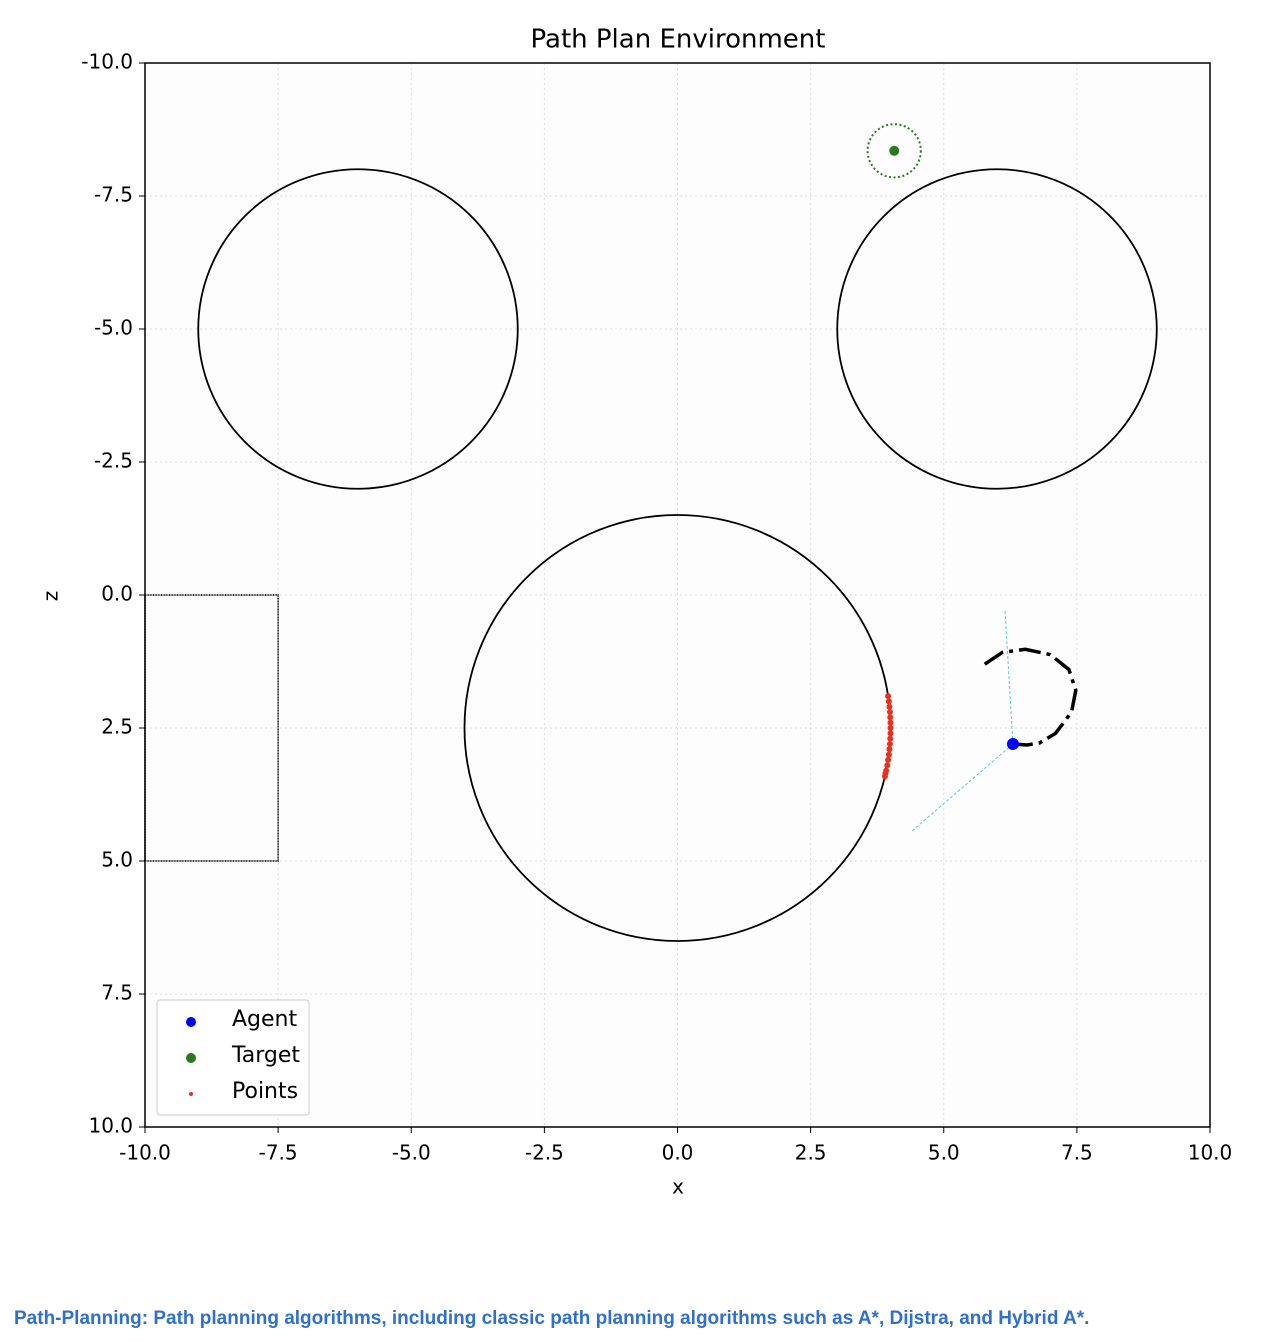 Image resolution: width=1266 pixels, height=1342 pixels. Describe the element at coordinates (265, 1091) in the screenshot. I see `legend-label: Points` at that location.